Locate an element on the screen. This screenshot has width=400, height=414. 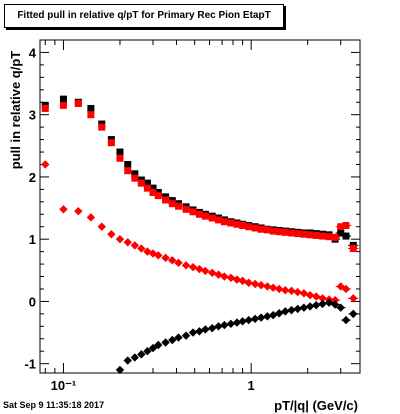
y-axis-label: pull in relative q/pT is located at coordinates (15, 110).